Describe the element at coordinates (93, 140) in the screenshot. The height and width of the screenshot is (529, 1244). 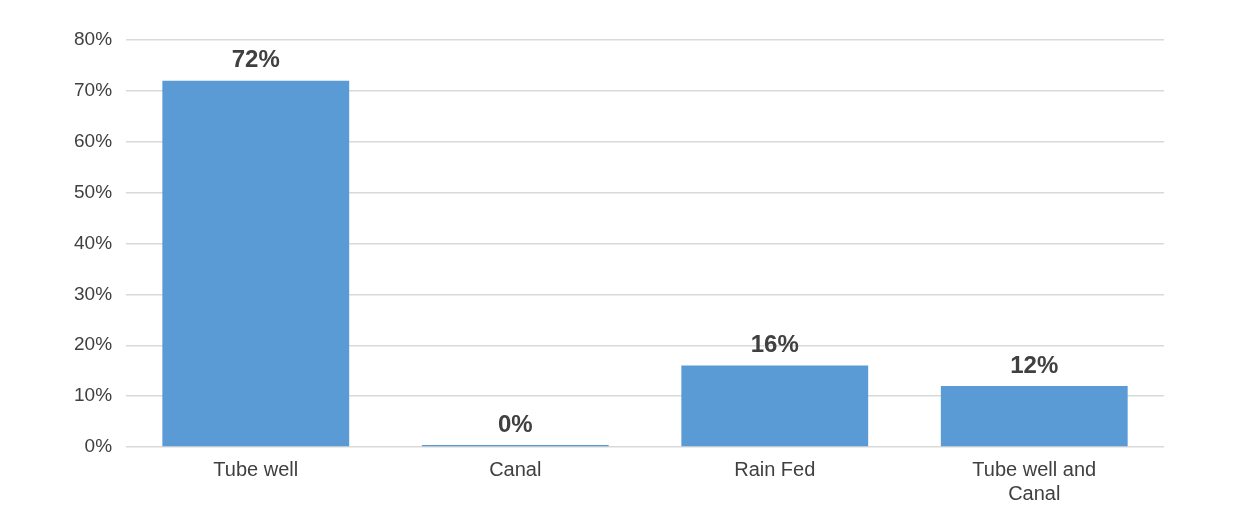
I see `y-tick-label: 60%` at that location.